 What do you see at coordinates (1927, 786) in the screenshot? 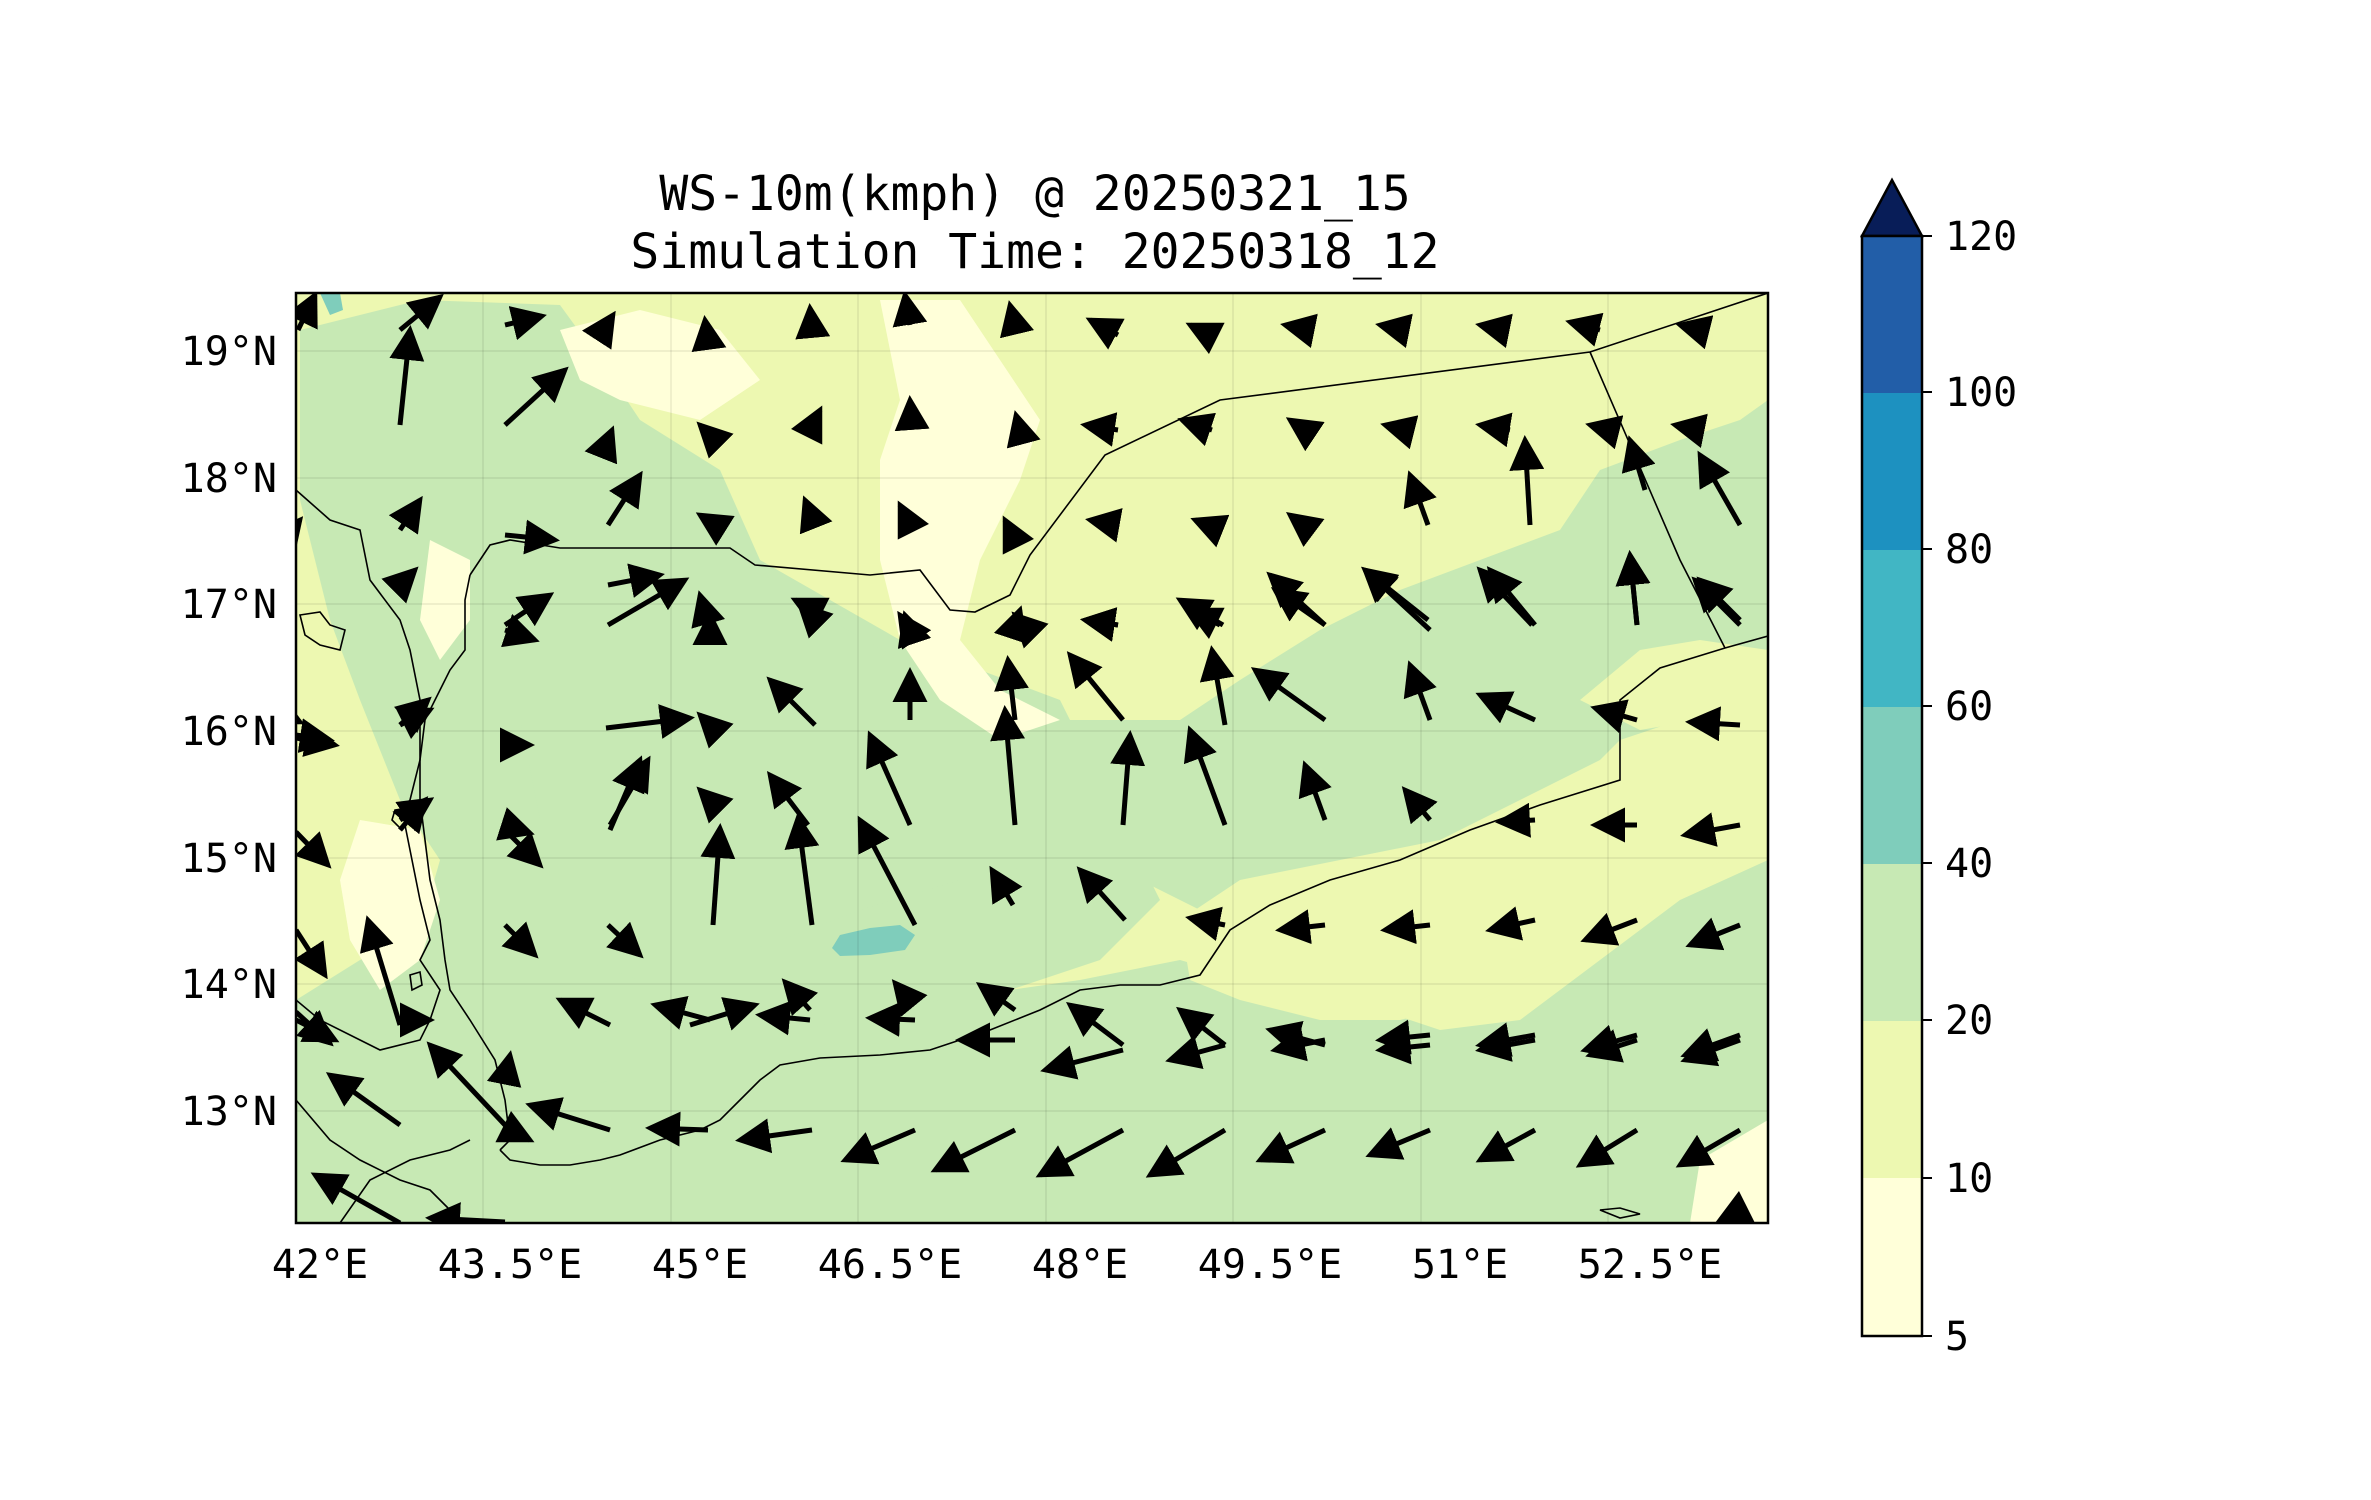
I see `colorbar-ticks` at bounding box center [1927, 786].